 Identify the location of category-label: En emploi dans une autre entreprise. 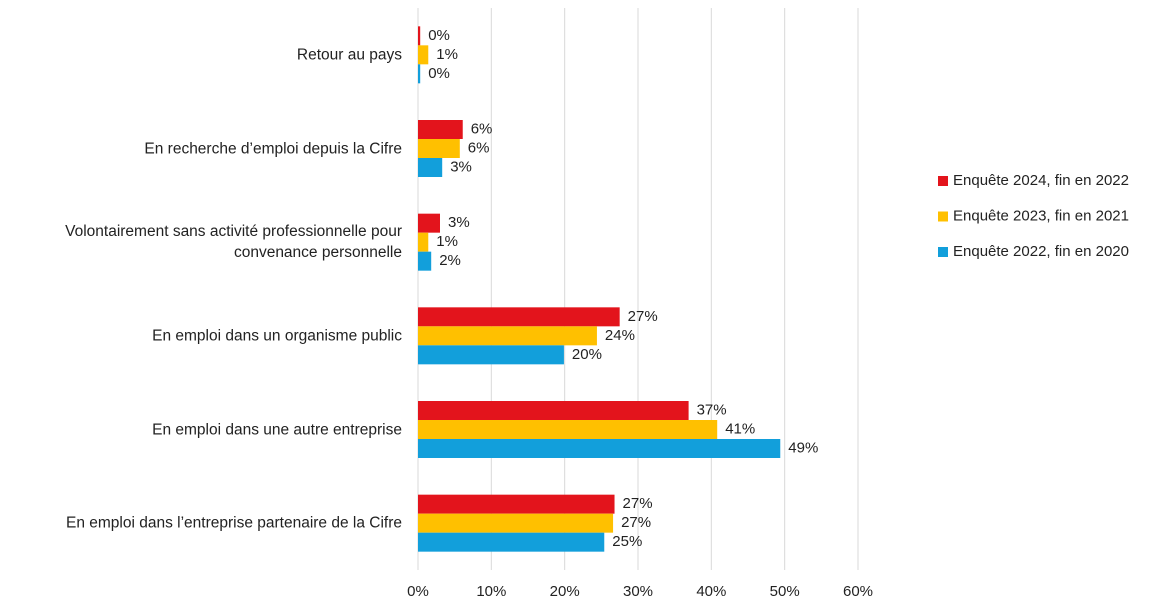
(277, 429).